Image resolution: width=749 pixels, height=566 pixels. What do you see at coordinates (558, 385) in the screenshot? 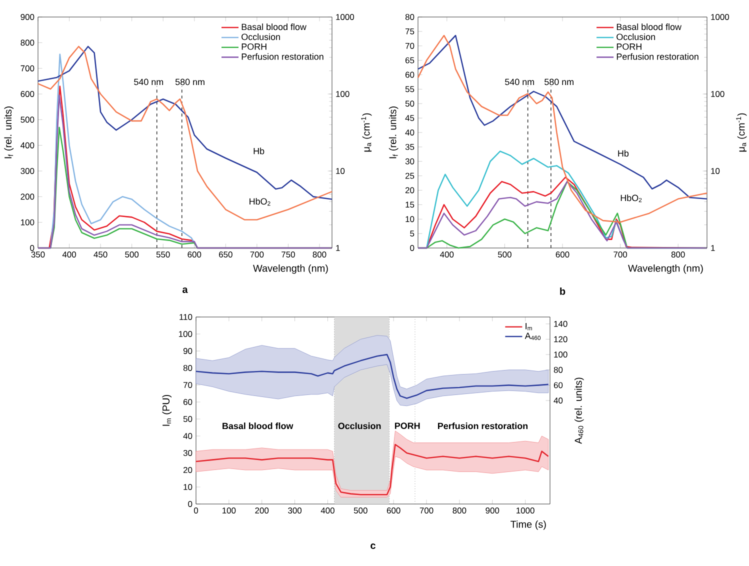
I see `y2-tick-label: 60` at bounding box center [558, 385].